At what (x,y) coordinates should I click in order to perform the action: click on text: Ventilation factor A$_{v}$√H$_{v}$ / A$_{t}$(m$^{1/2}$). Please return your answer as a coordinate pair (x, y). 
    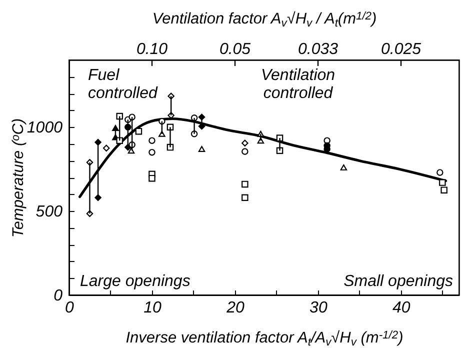
    Looking at the image, I should click on (264, 20).